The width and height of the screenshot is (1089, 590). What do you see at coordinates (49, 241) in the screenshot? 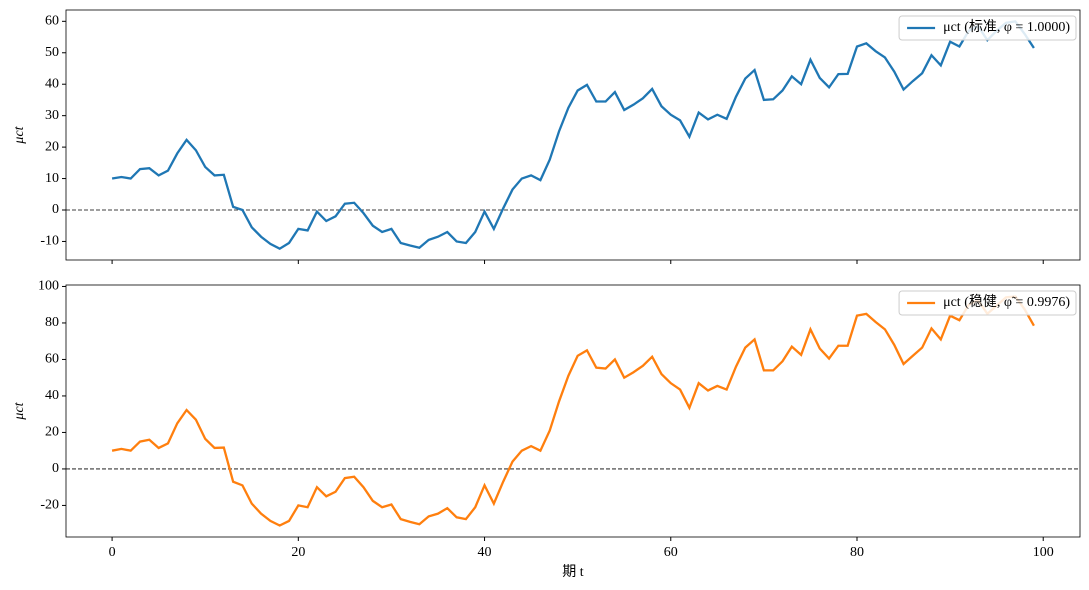
I see `y-tick-label: -10` at bounding box center [49, 241].